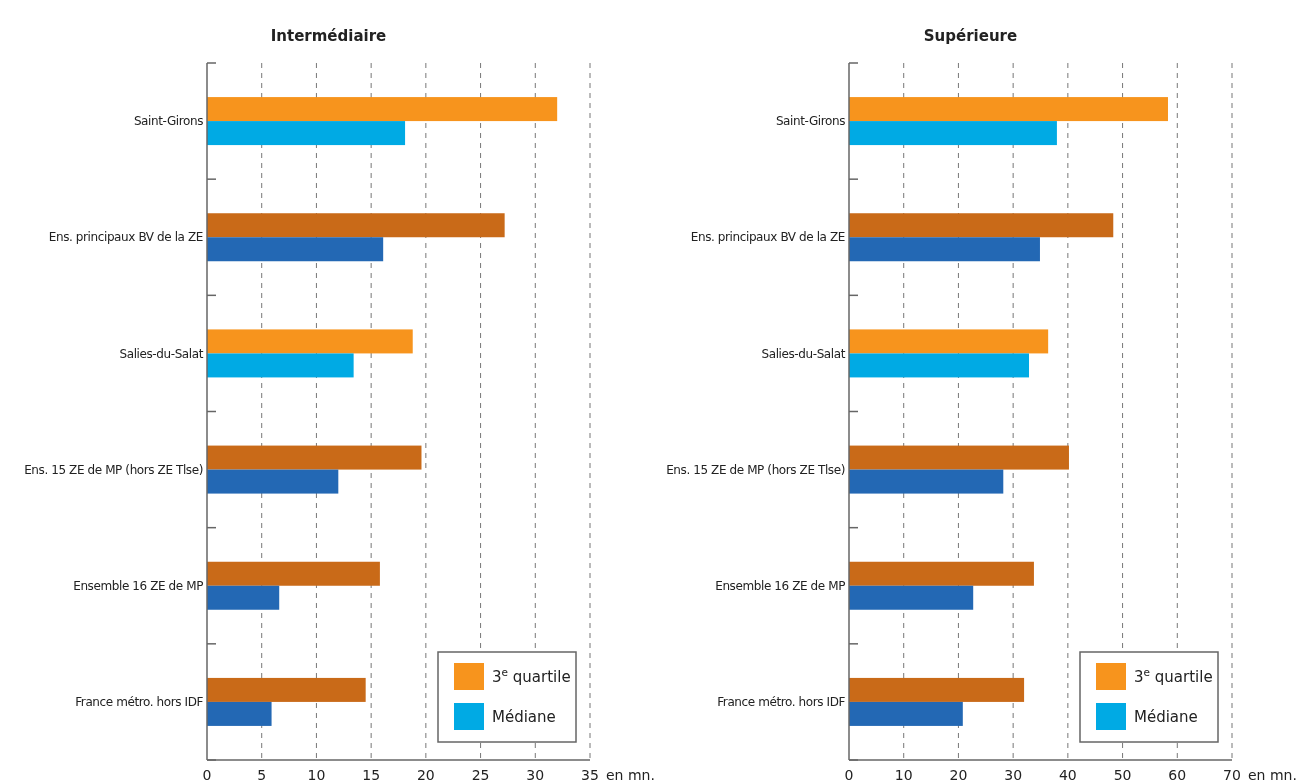  I want to click on x-tick-label: 60, so click(1177, 773).